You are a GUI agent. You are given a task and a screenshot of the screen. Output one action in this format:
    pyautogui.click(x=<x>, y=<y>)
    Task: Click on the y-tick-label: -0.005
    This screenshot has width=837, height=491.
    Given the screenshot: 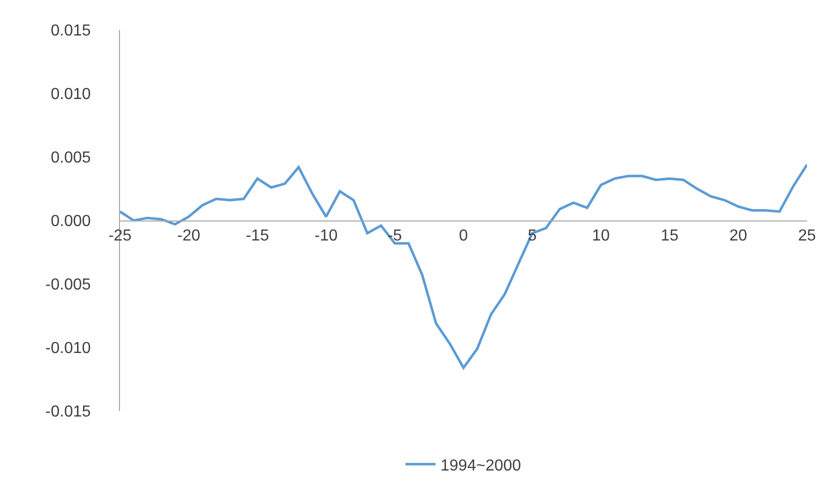 What is the action you would take?
    pyautogui.click(x=68, y=285)
    